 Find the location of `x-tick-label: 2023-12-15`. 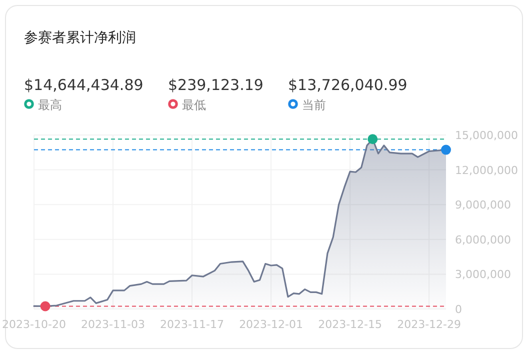

x-tick-label: 2023-12-15 is located at coordinates (350, 324).